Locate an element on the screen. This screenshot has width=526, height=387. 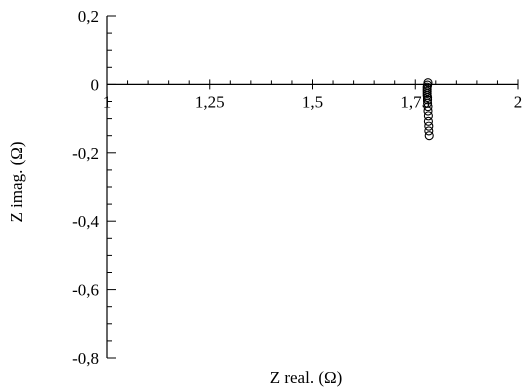
x-tick-label: 1,75 is located at coordinates (415, 101).